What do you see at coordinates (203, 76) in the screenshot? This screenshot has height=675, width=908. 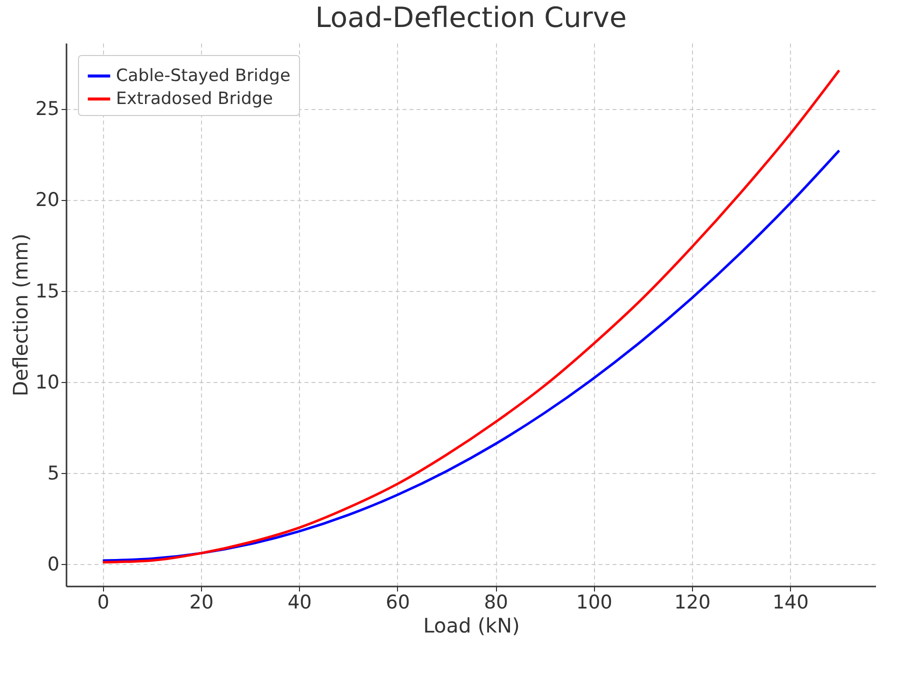 I see `legend-label: Cable-Stayed Bridge` at bounding box center [203, 76].